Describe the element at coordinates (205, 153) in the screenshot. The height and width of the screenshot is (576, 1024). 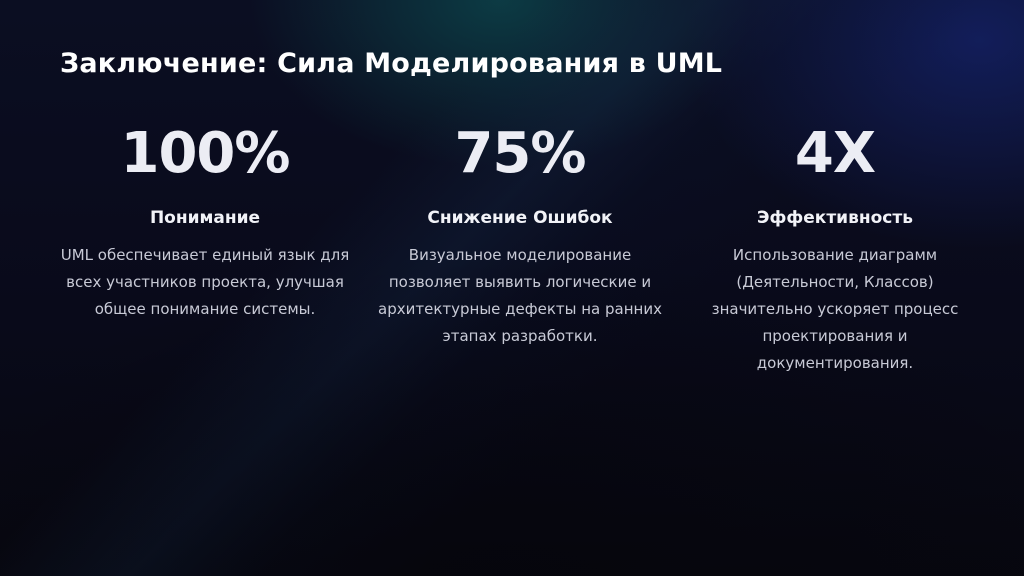
I see `stat-value: 100%` at that location.